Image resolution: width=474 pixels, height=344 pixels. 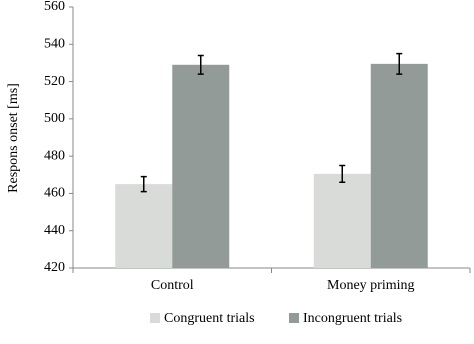 What do you see at coordinates (371, 285) in the screenshot?
I see `x-tick-label: Money priming` at bounding box center [371, 285].